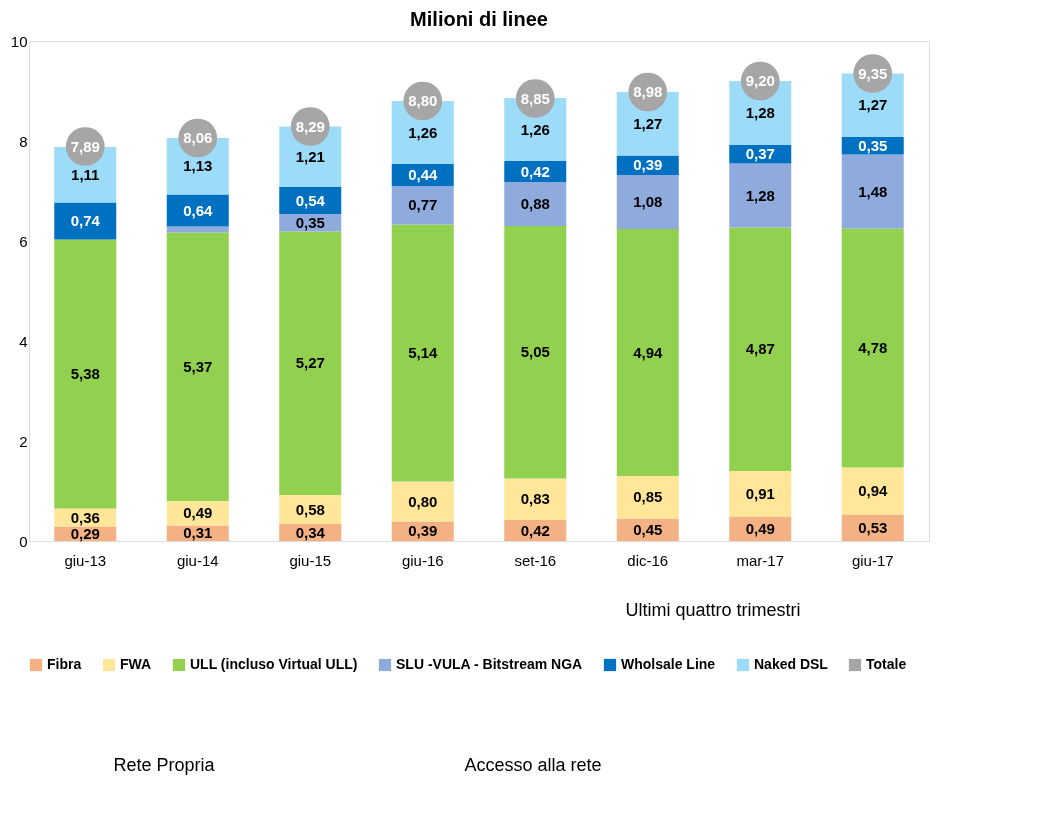 Image resolution: width=1038 pixels, height=834 pixels. What do you see at coordinates (310, 156) in the screenshot?
I see `data-label: 1,21` at bounding box center [310, 156].